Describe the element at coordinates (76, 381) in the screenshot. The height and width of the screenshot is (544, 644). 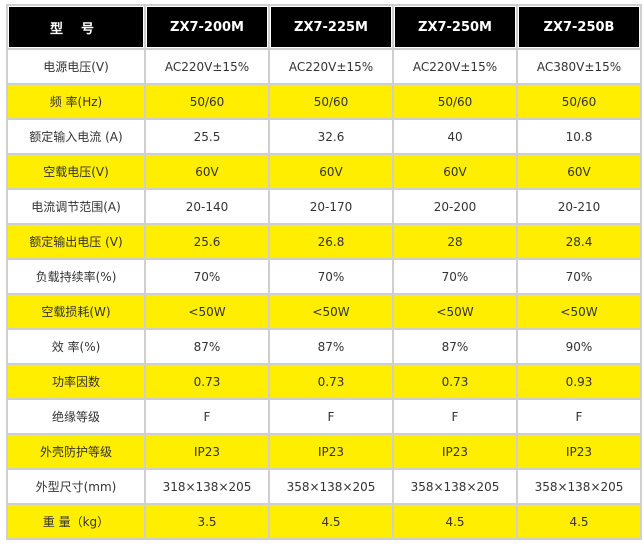
I see `row-label: 功率因数` at that location.